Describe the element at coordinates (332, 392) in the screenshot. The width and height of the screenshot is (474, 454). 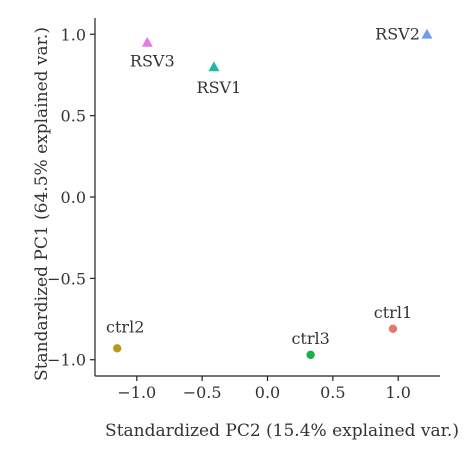
I see `x-tick-label: 0.5` at that location.